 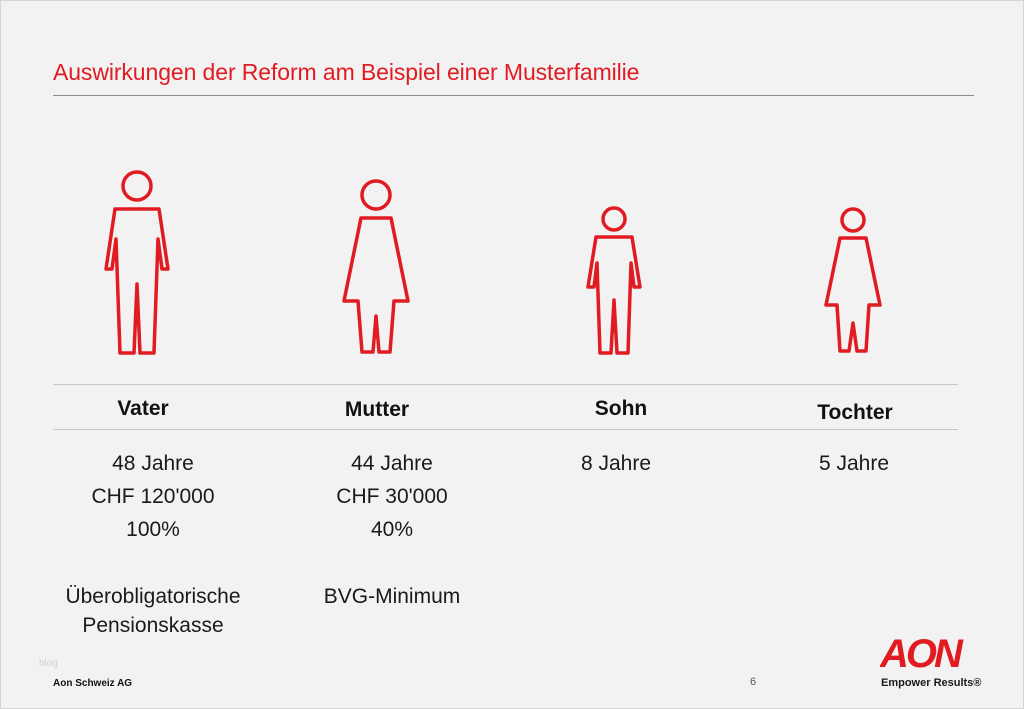 I want to click on plan-value-line2: Pensionskasse, so click(x=153, y=625).